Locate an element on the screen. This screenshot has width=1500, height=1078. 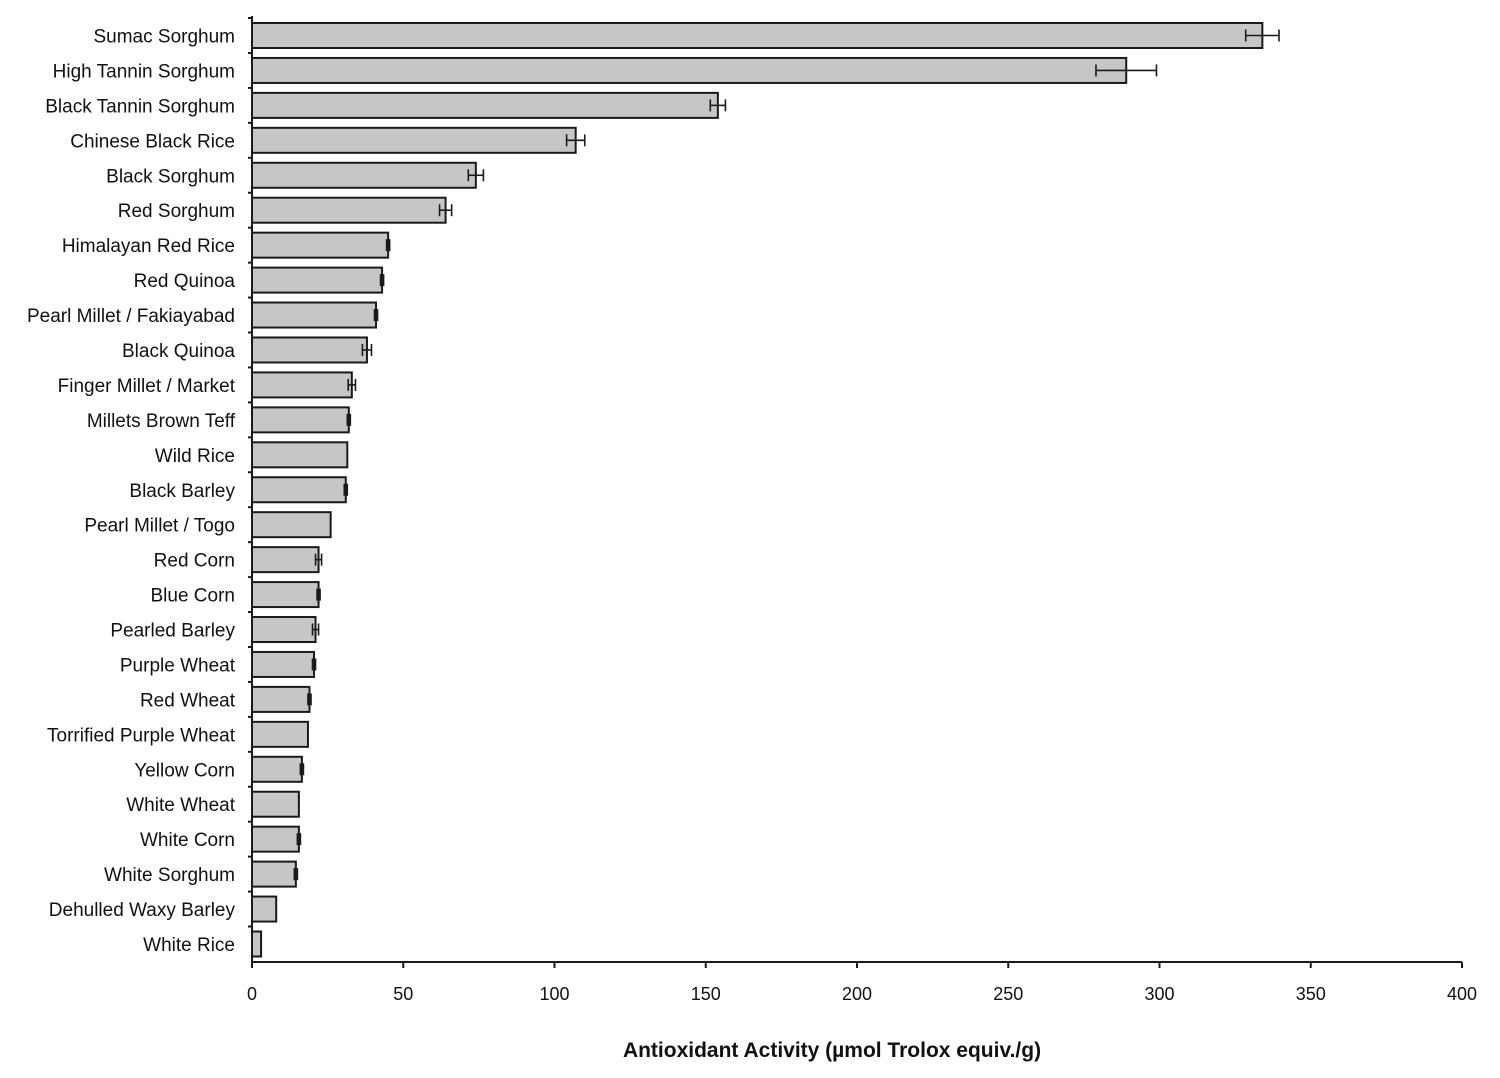
category-label: White Sorghum is located at coordinates (169, 875).